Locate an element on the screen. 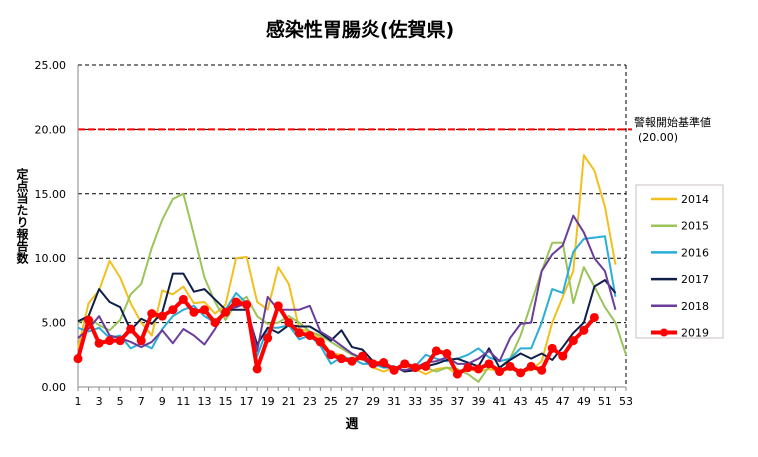 Image resolution: width=758 pixels, height=457 pixels. y-tick-label: 25.00 is located at coordinates (51, 65).